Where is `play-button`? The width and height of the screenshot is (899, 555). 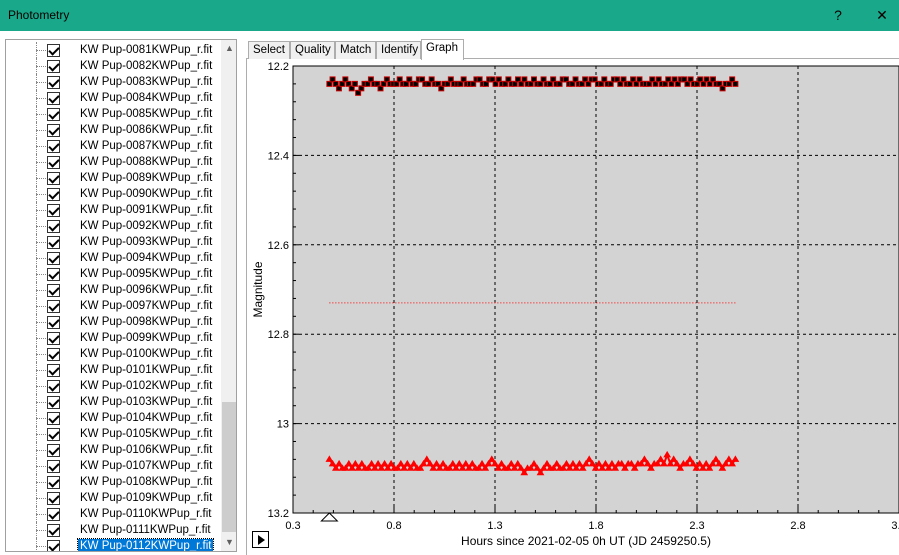 play-button is located at coordinates (260, 539).